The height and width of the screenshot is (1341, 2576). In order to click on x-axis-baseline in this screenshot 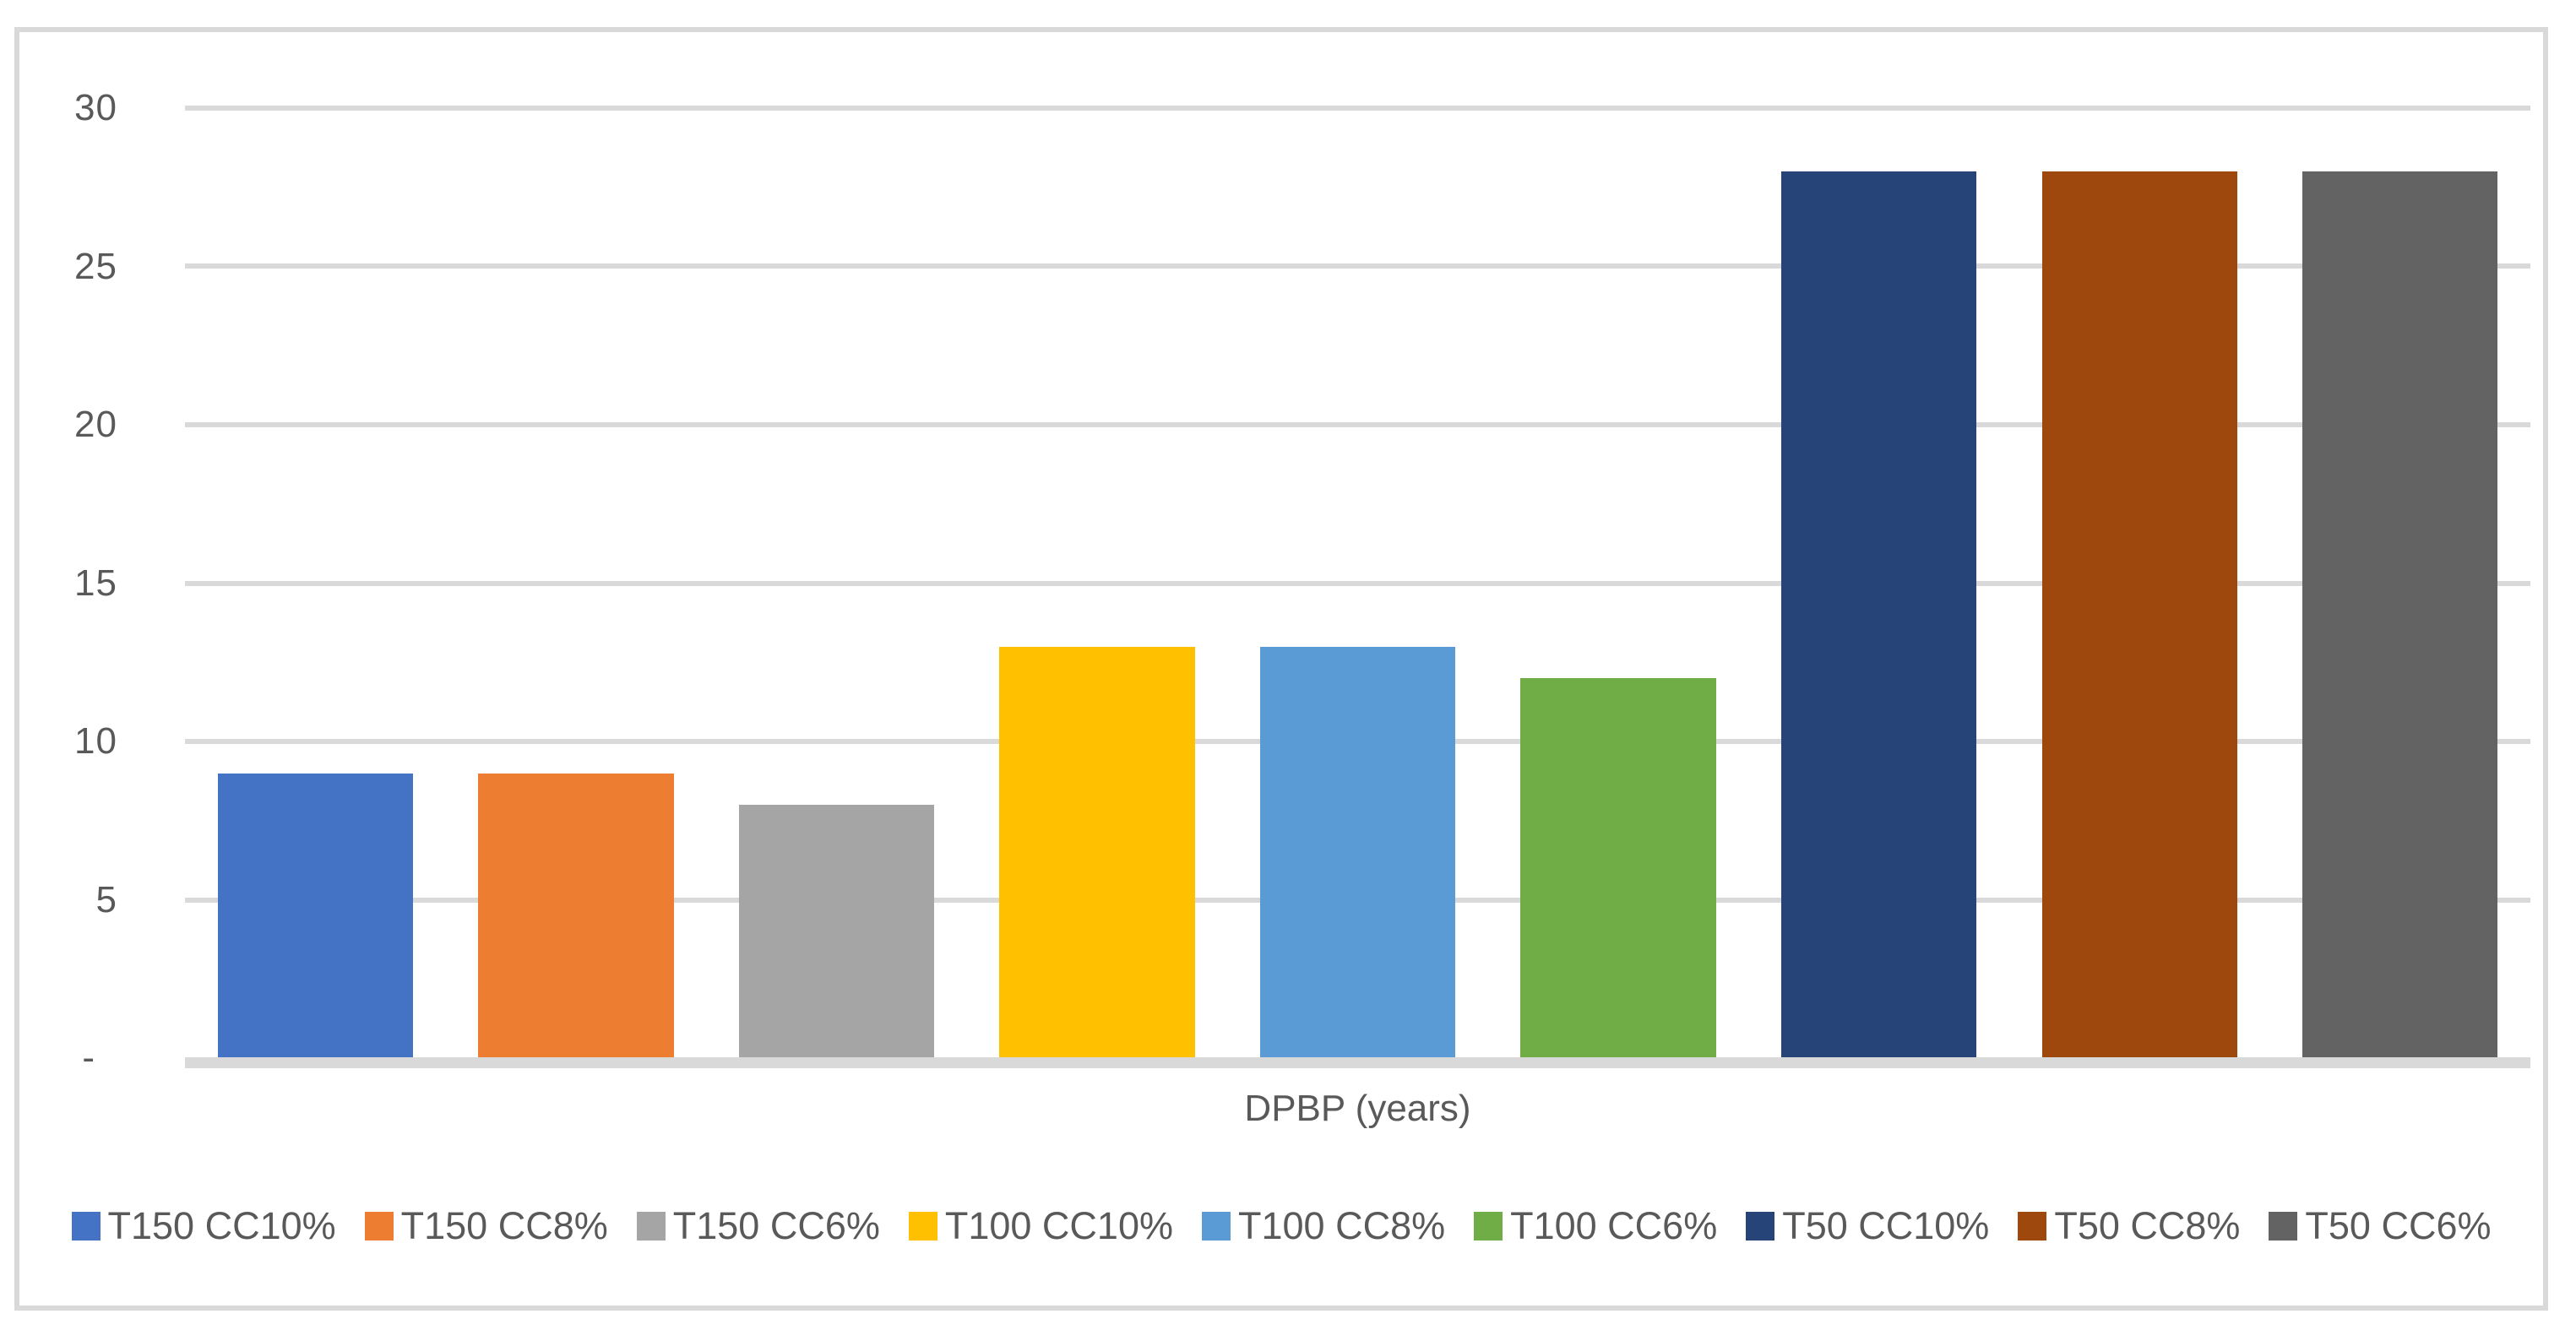, I will do `click(1357, 1062)`.